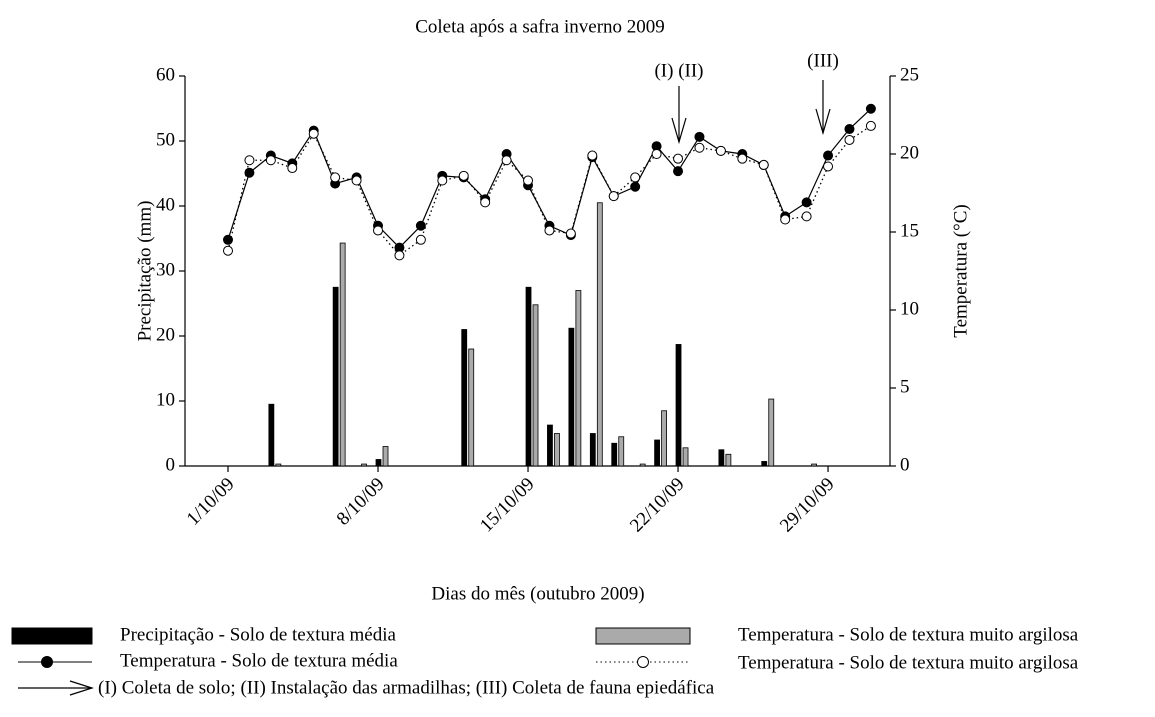 The height and width of the screenshot is (717, 1155). I want to click on x-tick-label: 1/10/09, so click(211, 502).